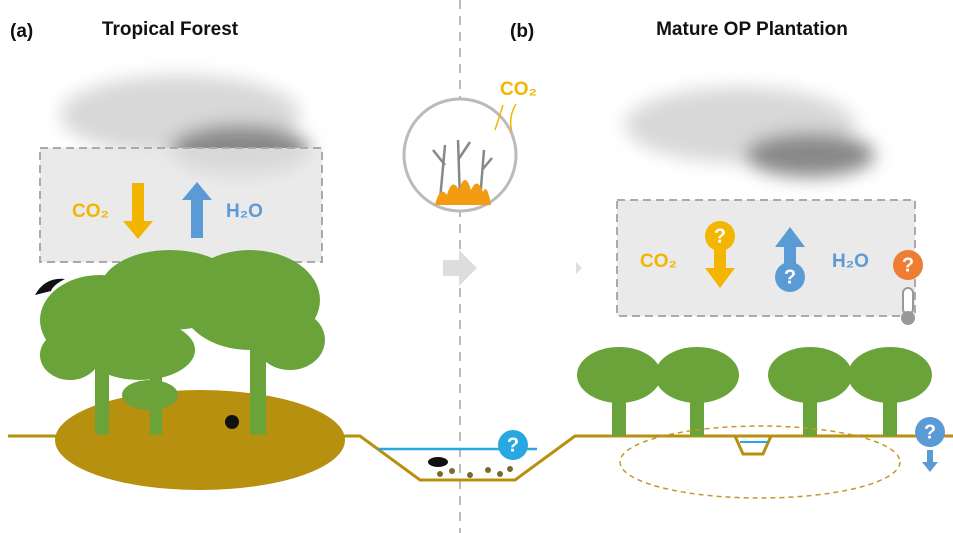  What do you see at coordinates (475, 472) in the screenshot?
I see `peat` at bounding box center [475, 472].